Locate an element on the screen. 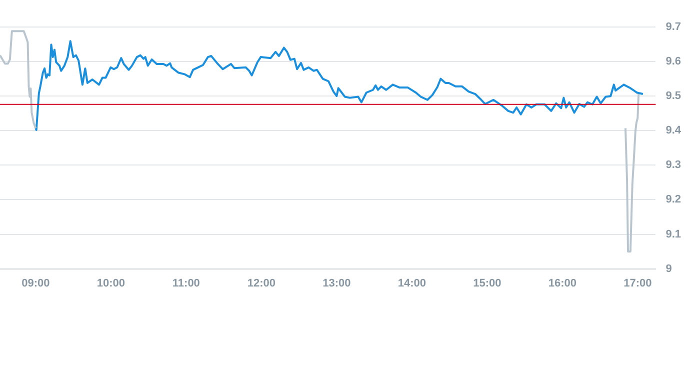 The height and width of the screenshot is (365, 693). y-tick-label: 9.7 is located at coordinates (674, 27).